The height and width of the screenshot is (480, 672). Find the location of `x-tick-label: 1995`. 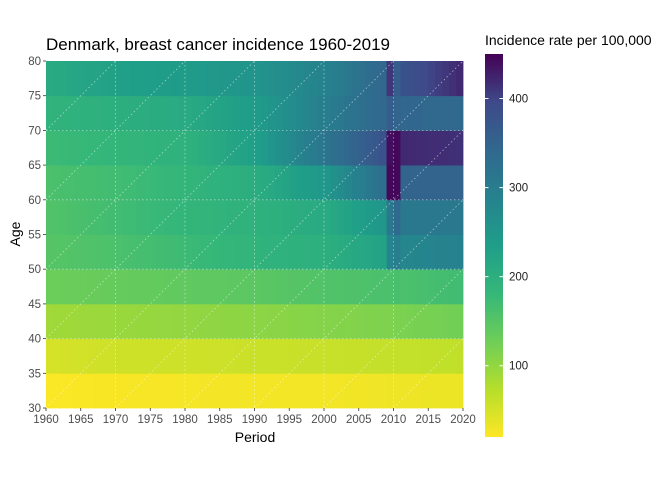

x-tick-label: 1995 is located at coordinates (289, 420).